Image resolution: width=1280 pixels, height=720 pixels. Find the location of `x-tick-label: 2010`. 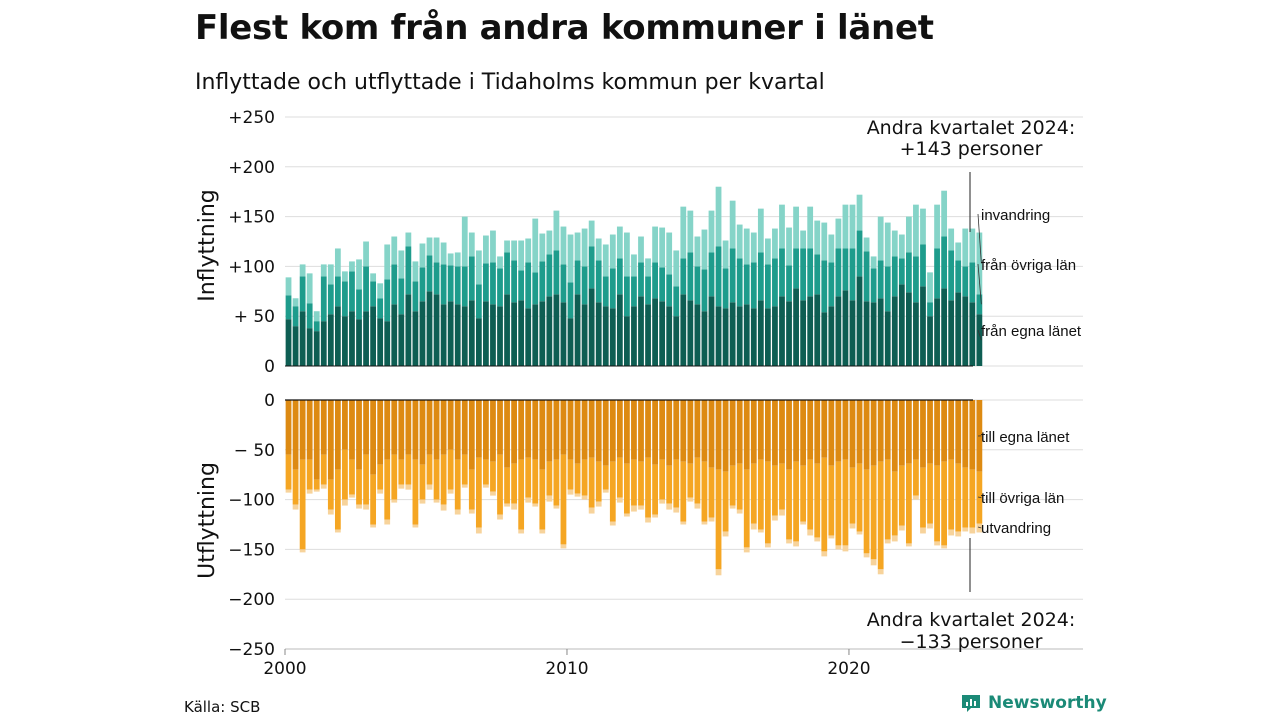

x-tick-label: 2010 is located at coordinates (566, 669).